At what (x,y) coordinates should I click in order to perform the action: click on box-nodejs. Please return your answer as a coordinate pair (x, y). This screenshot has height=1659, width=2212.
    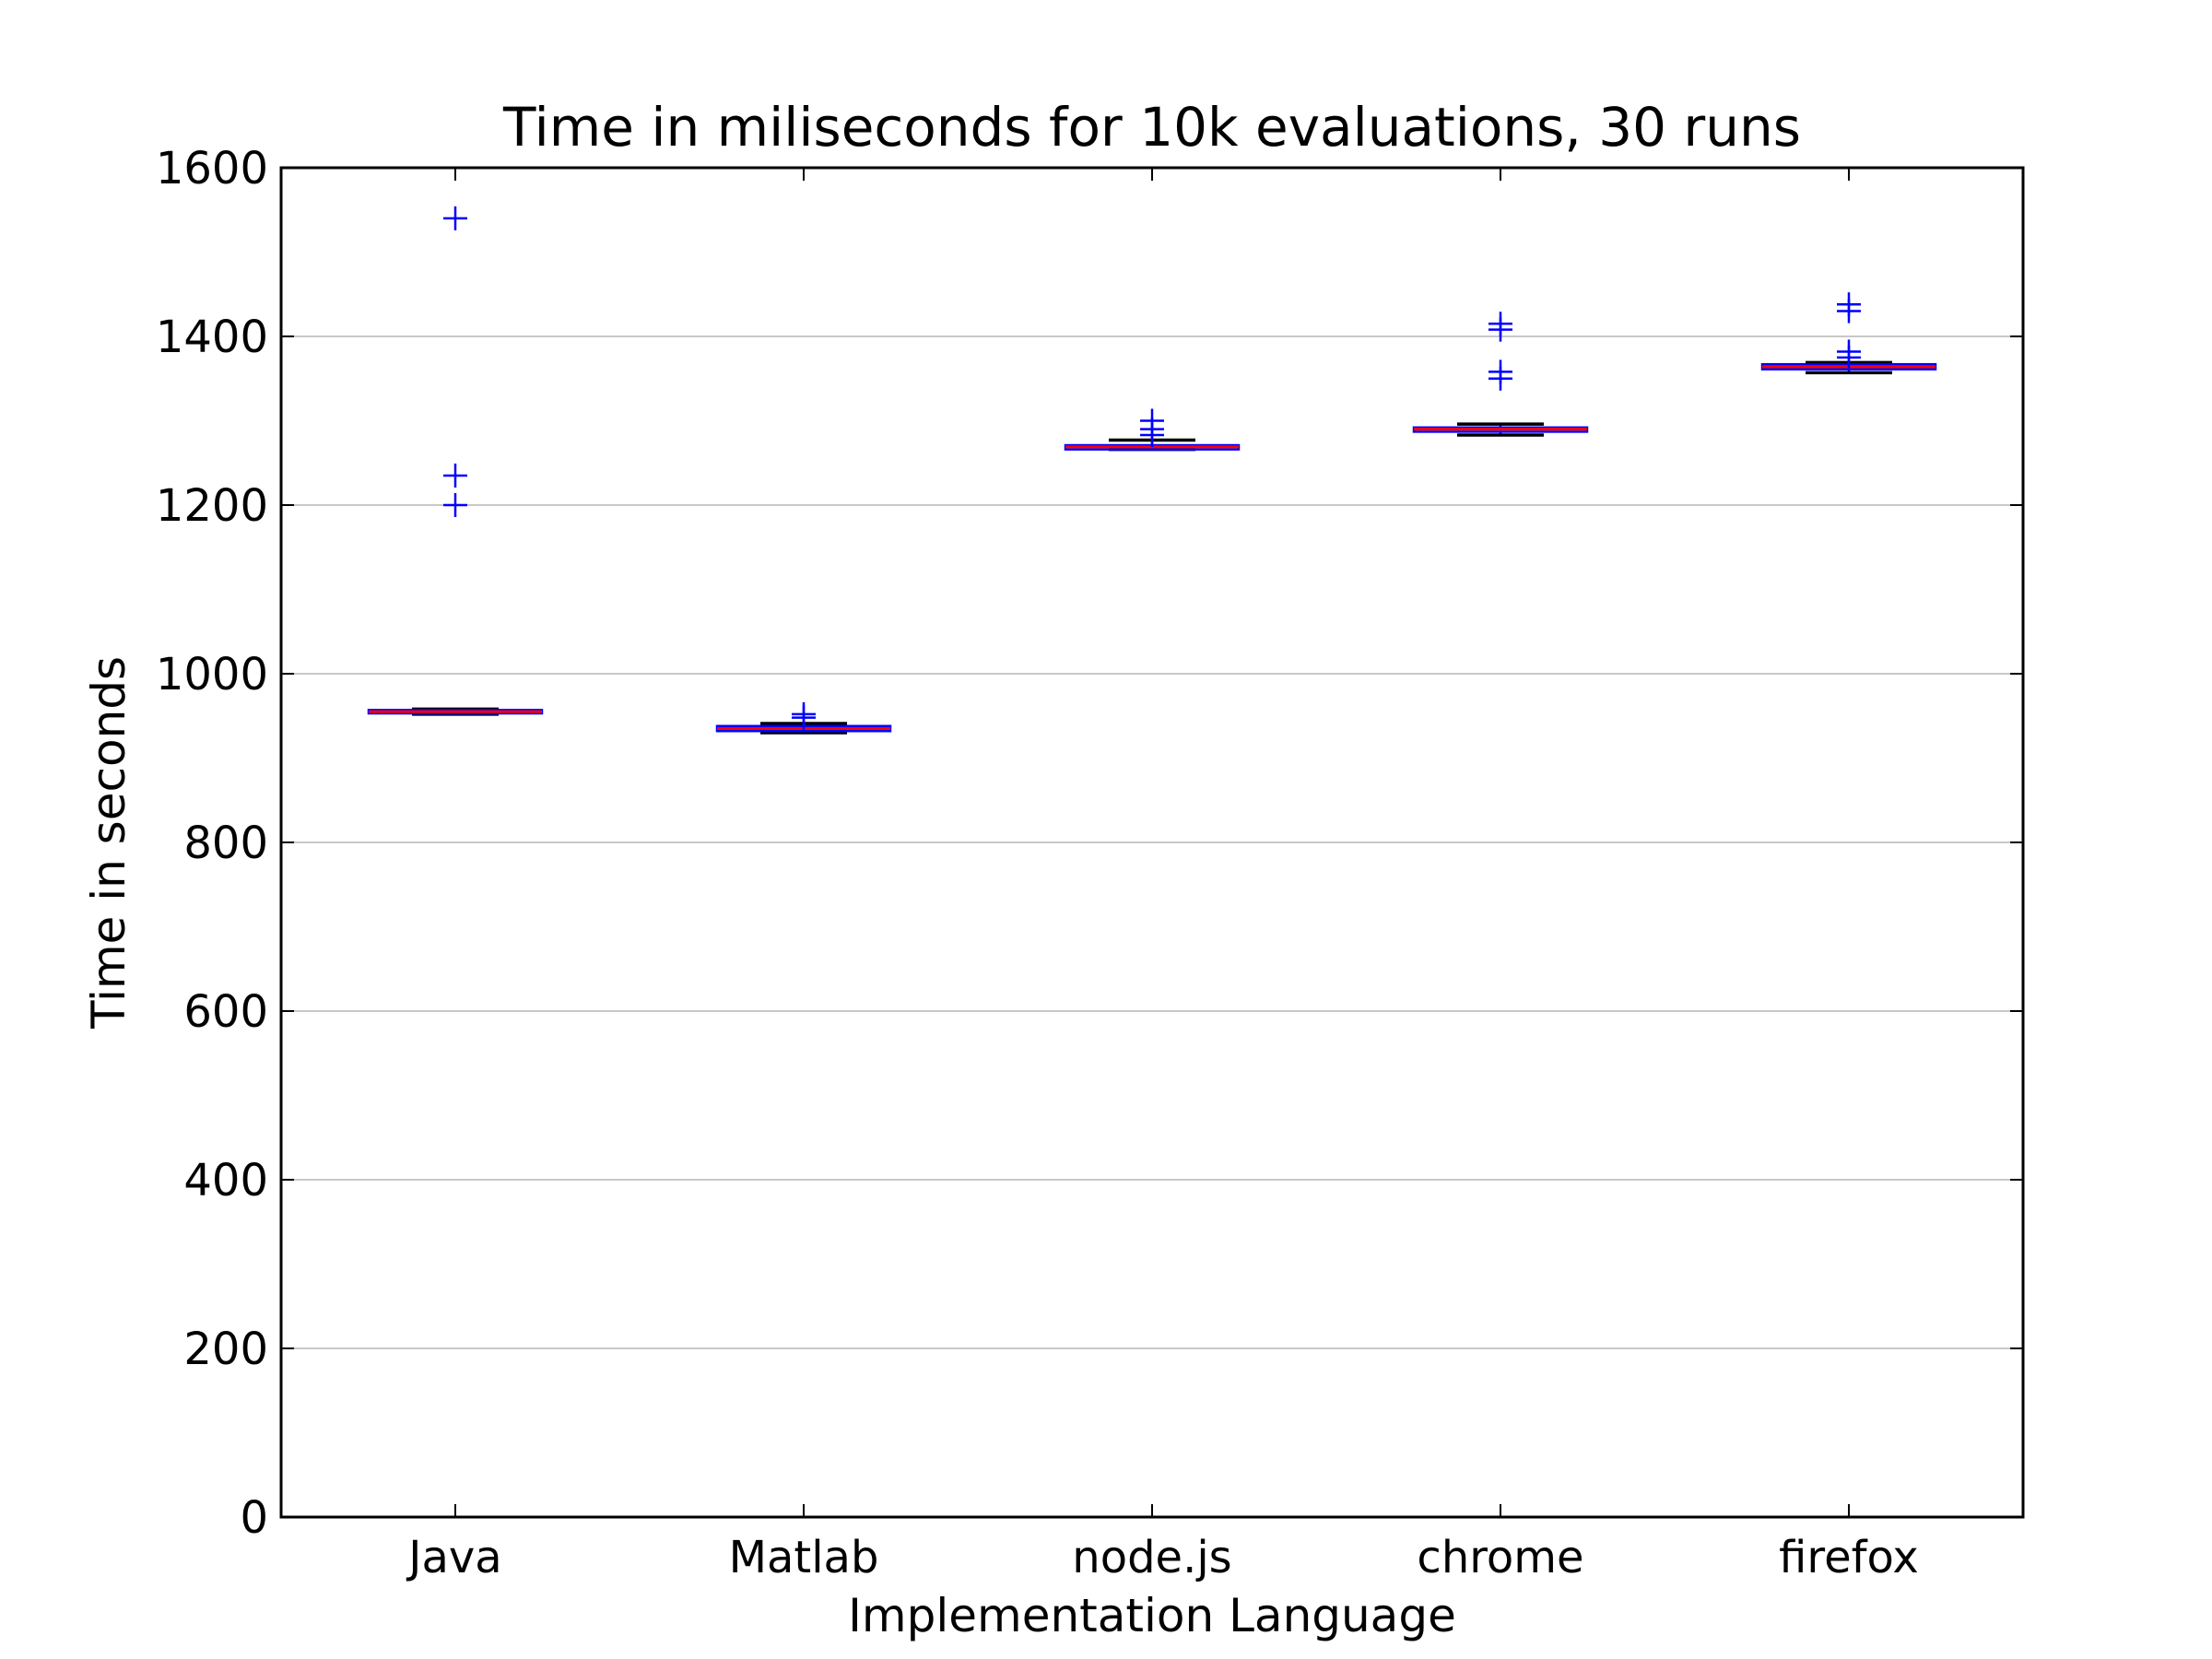
    Looking at the image, I should click on (1152, 430).